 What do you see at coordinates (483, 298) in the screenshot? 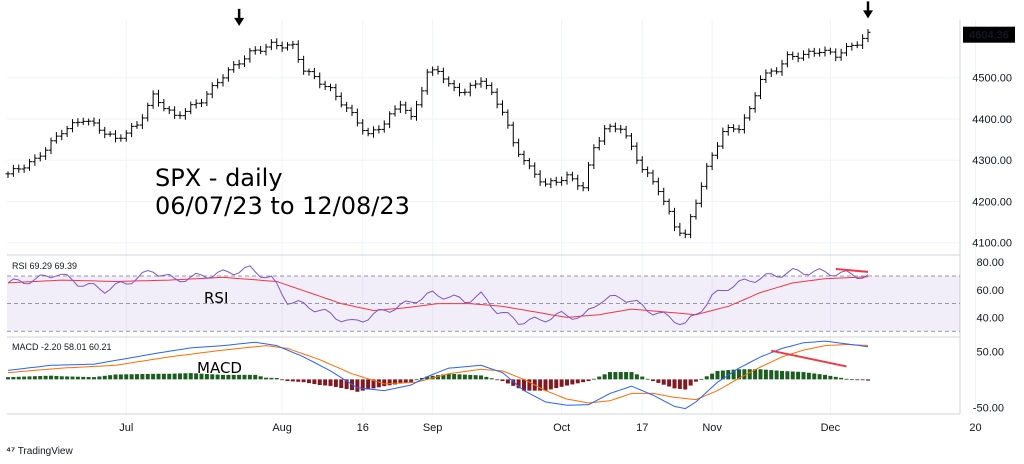
I see `rsi-panel` at bounding box center [483, 298].